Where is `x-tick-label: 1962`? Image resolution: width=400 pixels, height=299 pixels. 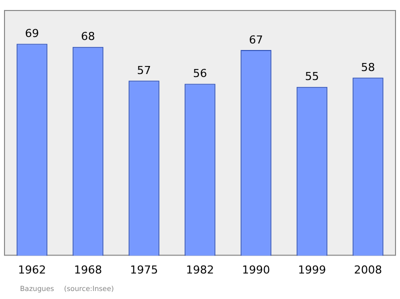 x-tick-label: 1962 is located at coordinates (32, 269).